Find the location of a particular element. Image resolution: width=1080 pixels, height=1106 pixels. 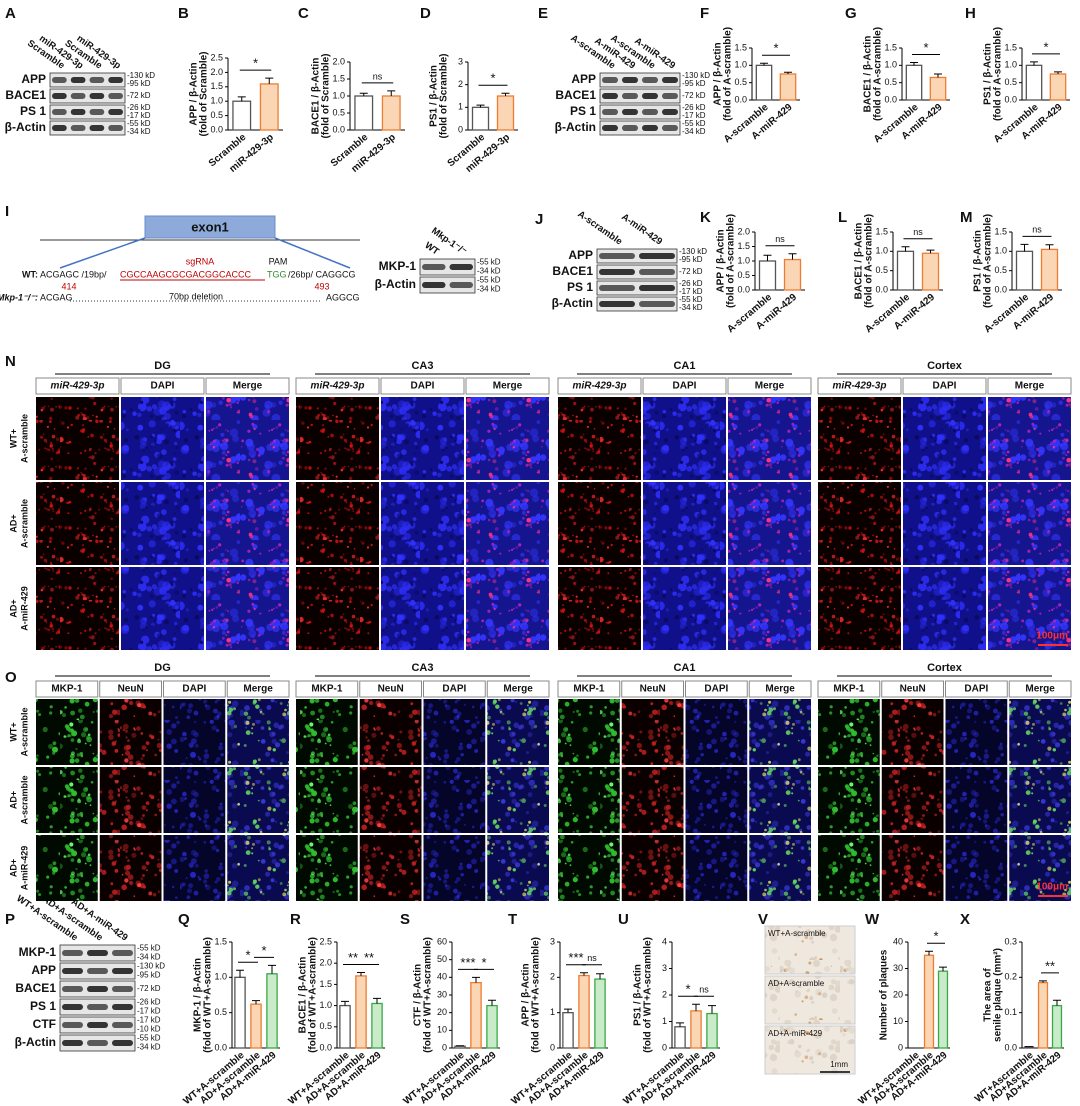

y-tick-label: 0 is located at coordinates (552, 1047).